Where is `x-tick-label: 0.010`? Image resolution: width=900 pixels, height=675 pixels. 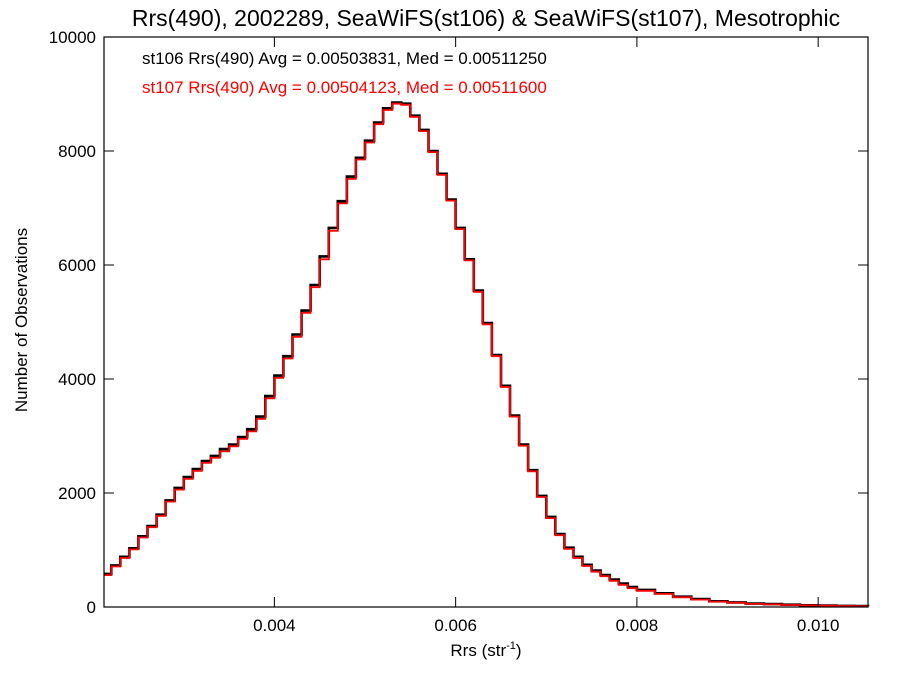 x-tick-label: 0.010 is located at coordinates (818, 625).